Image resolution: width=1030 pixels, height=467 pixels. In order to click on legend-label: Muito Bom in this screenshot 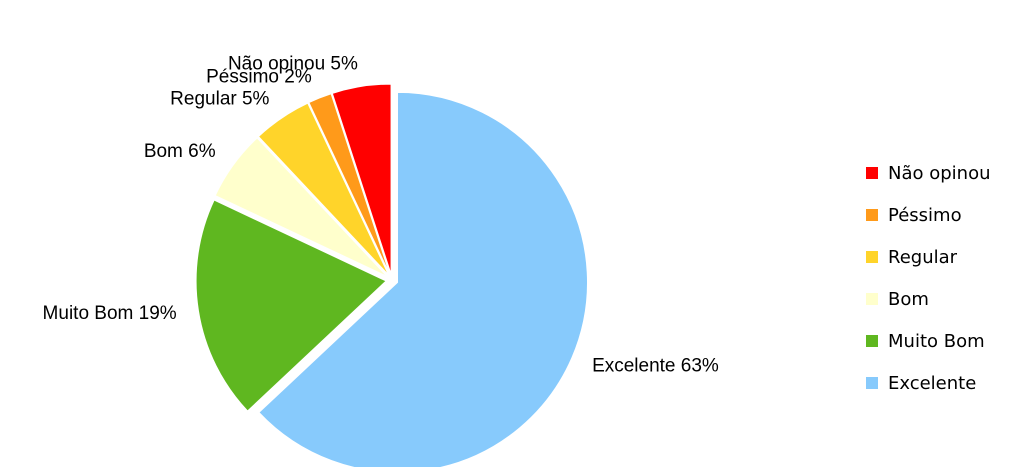, I will do `click(936, 341)`.